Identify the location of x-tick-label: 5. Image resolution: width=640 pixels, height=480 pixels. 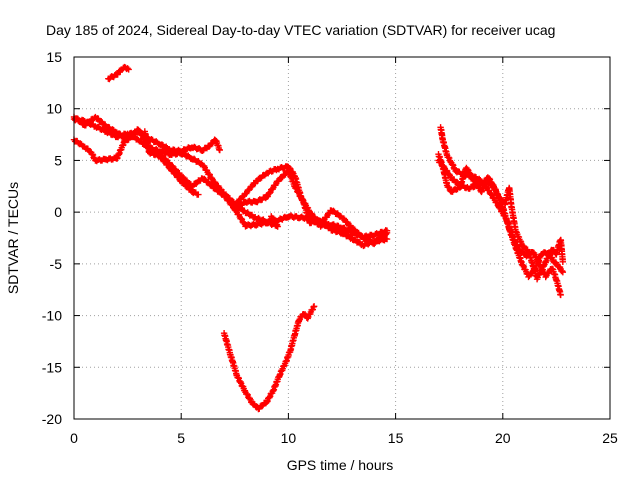
(181, 438).